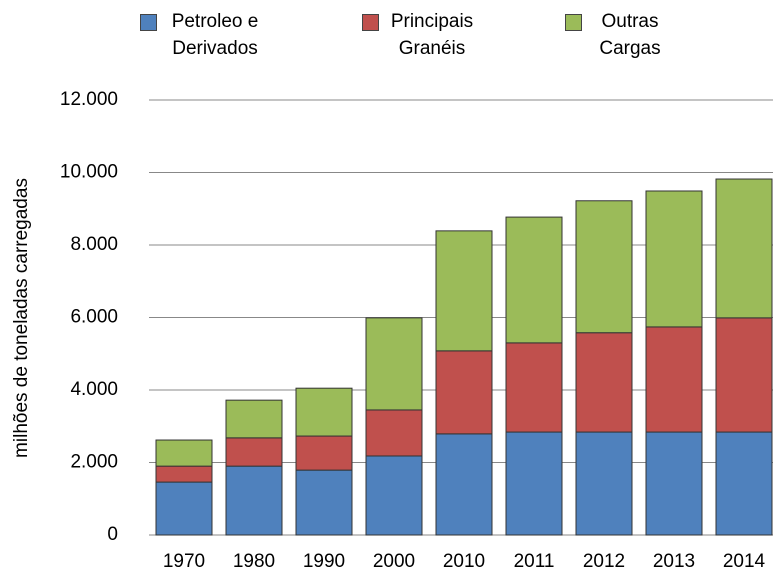 The height and width of the screenshot is (580, 773). What do you see at coordinates (464, 561) in the screenshot?
I see `x-tick-label: 2010` at bounding box center [464, 561].